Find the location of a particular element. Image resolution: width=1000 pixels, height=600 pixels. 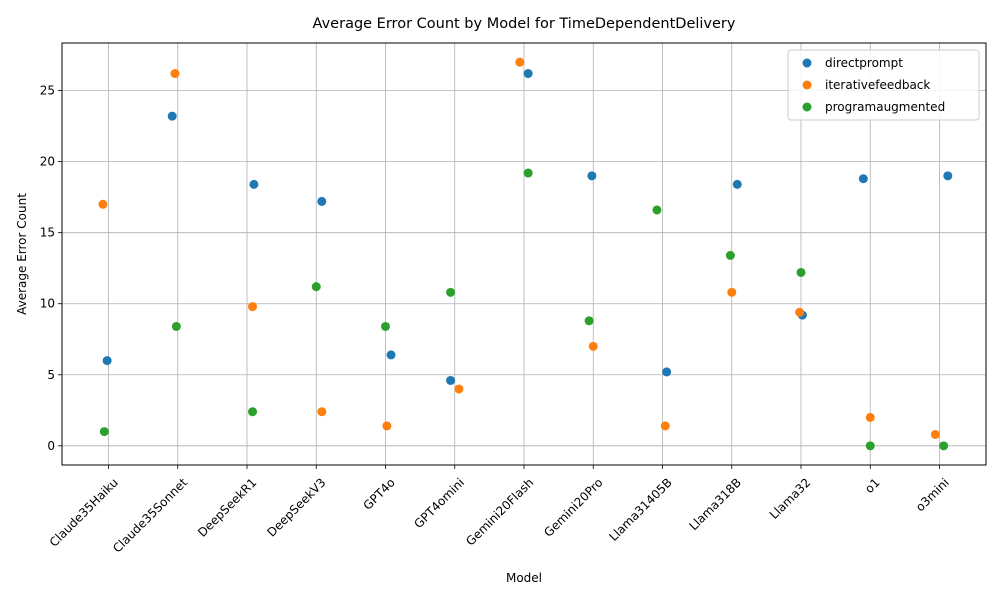

legend-label: iterativefeedback is located at coordinates (877, 85).